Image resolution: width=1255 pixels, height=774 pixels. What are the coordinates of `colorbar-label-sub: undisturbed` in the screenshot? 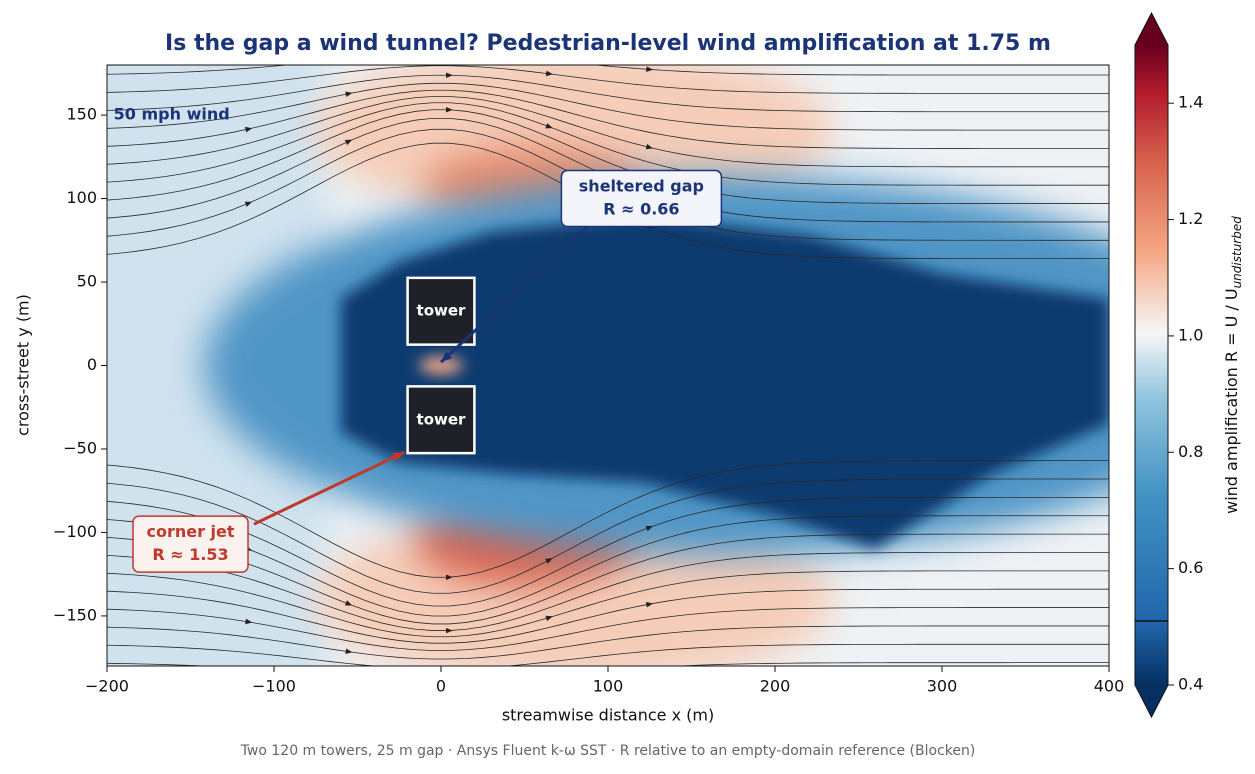 It's located at (1237, 252).